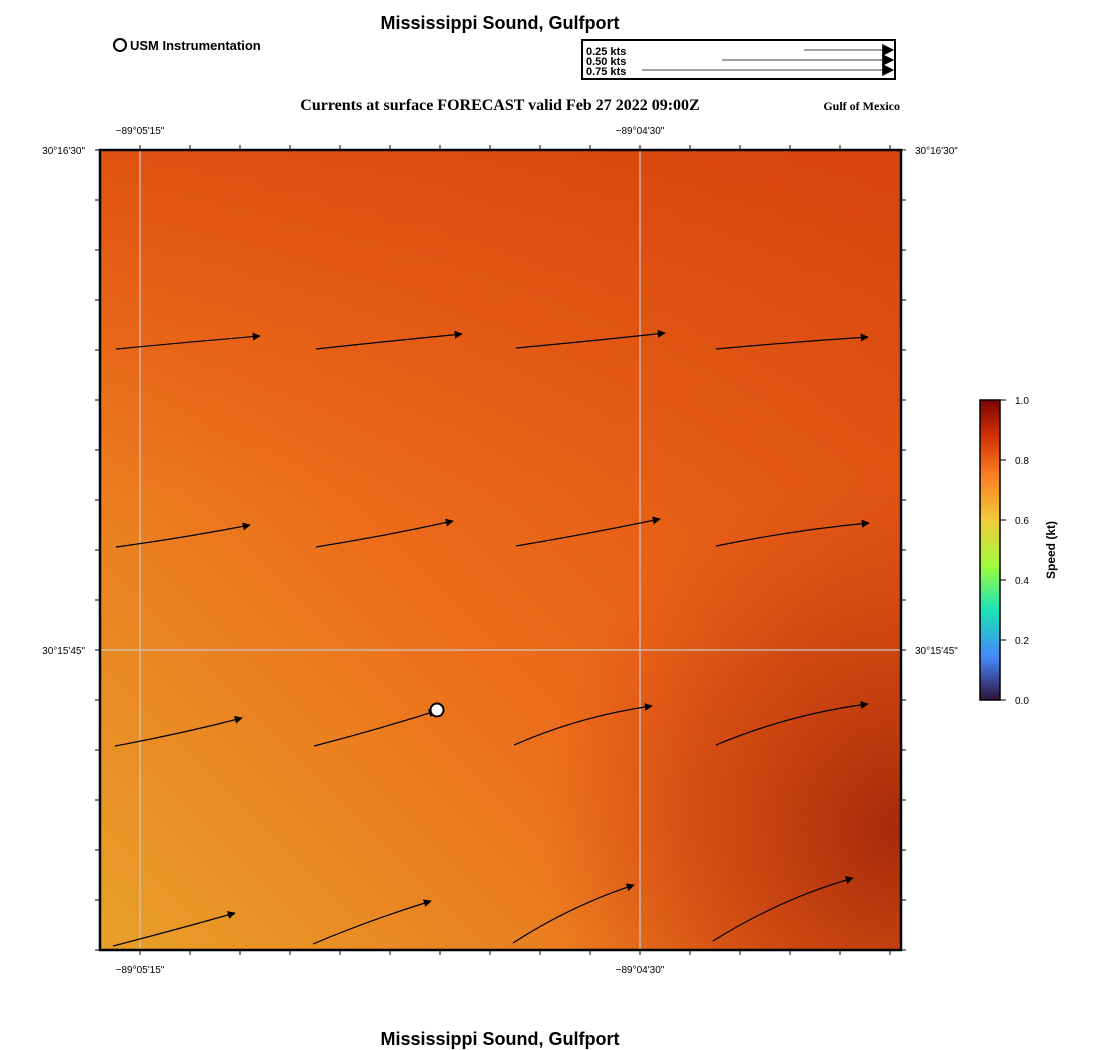  I want to click on lat-label-left: 30°15'45", so click(63, 651).